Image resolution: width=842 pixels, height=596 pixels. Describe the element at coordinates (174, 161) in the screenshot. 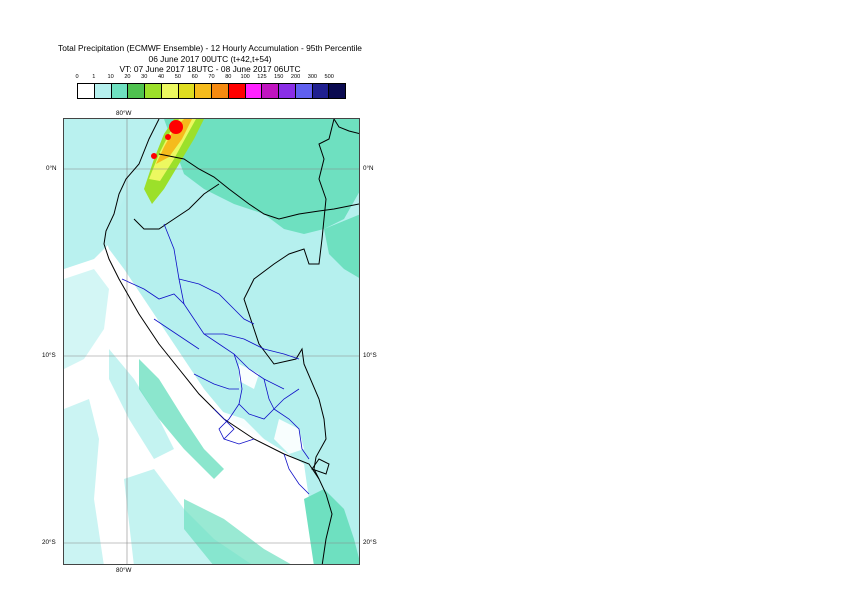

I see `heavy-precip-core` at that location.